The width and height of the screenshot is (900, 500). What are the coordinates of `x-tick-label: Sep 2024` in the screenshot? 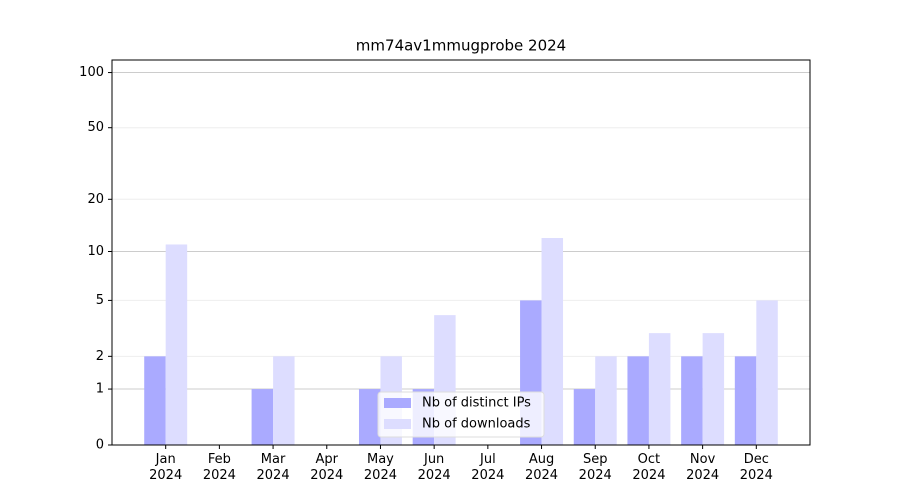 It's located at (595, 467).